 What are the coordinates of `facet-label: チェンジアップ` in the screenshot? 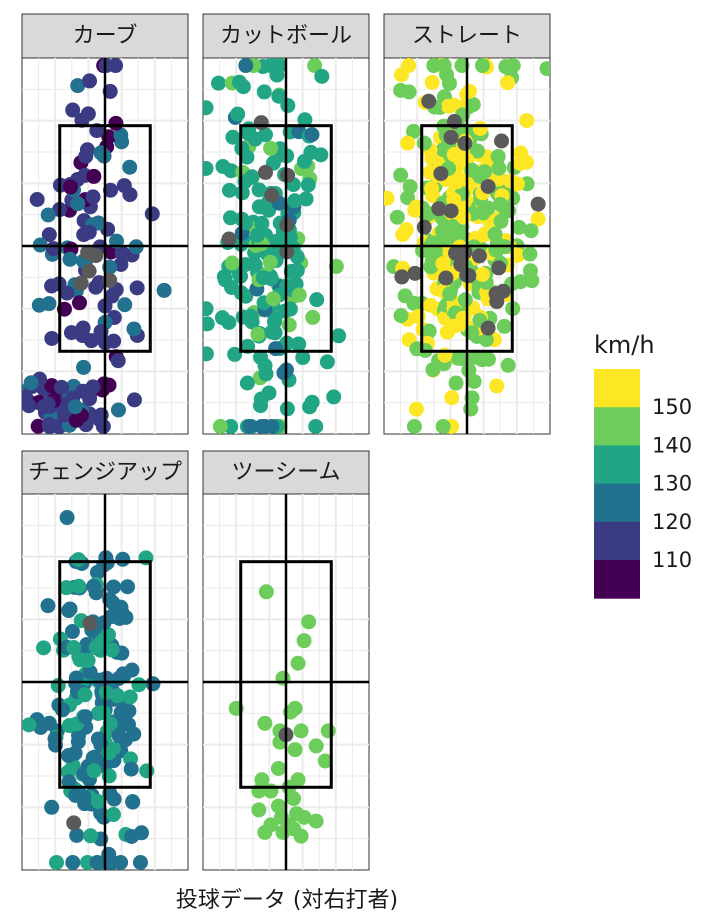 It's located at (105, 472).